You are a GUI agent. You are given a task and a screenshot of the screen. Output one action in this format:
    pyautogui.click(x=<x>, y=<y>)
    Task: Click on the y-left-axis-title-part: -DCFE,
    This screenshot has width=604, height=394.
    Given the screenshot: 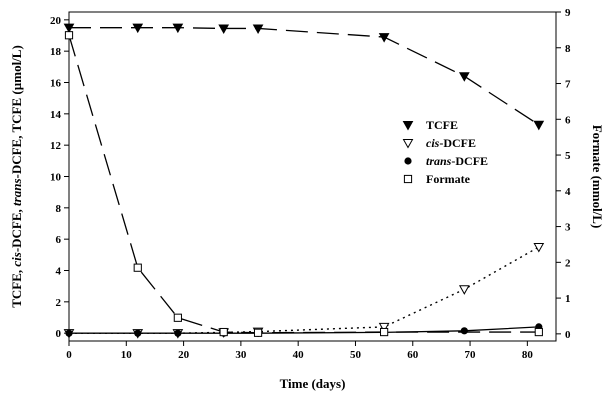 What is the action you would take?
    pyautogui.click(x=16, y=229)
    